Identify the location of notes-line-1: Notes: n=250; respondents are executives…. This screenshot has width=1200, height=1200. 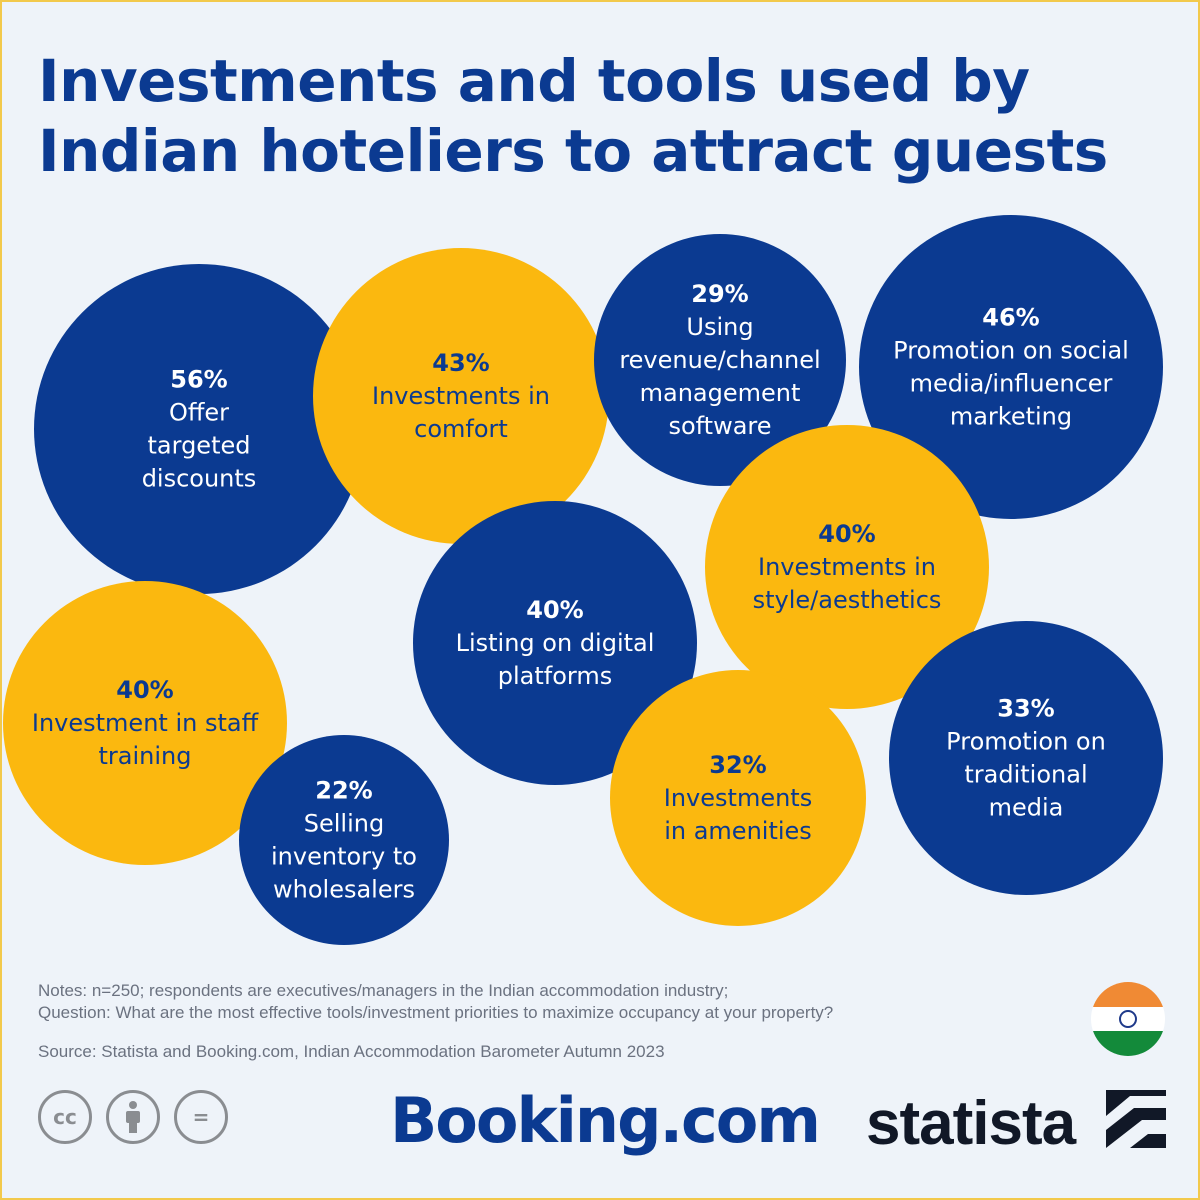
(383, 990).